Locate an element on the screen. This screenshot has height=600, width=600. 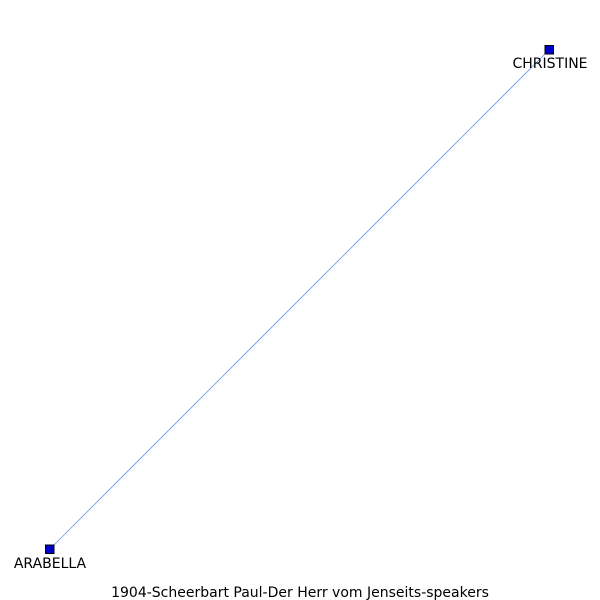
node-label-arabella: ARABELLA is located at coordinates (50, 564).